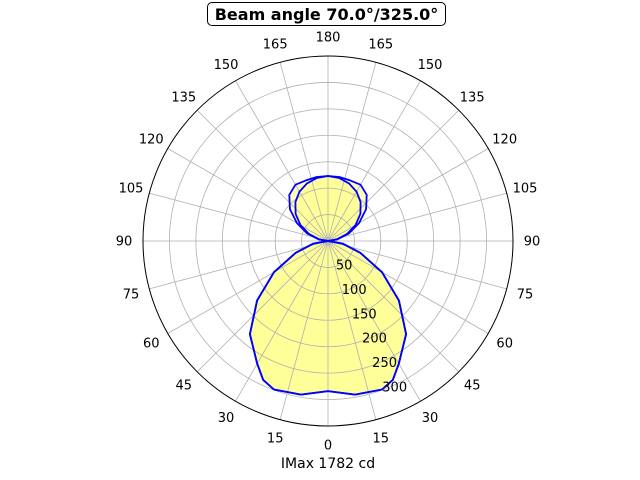 Image resolution: width=640 pixels, height=480 pixels. What do you see at coordinates (384, 363) in the screenshot?
I see `radial-tick-label: 250` at bounding box center [384, 363].